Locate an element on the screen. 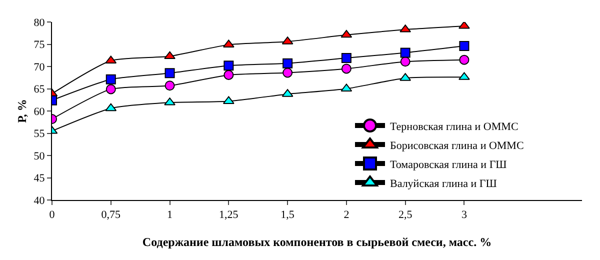 The height and width of the screenshot is (260, 600). x-axis-title: Содержание шламовых компонентов в сырьевой смеси, масс. % is located at coordinates (317, 242).